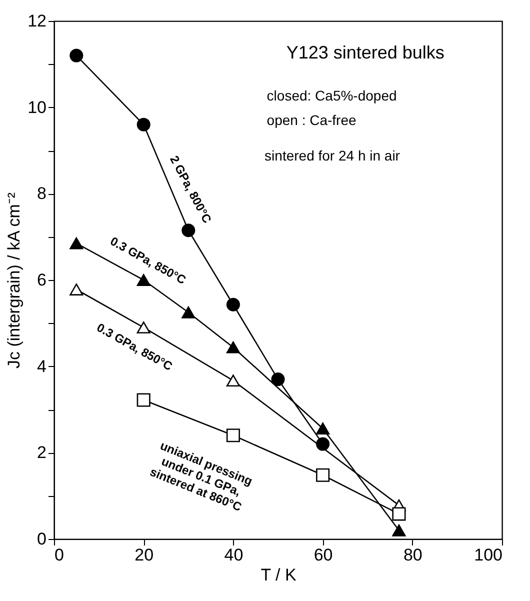 This screenshot has height=601, width=530. What do you see at coordinates (41, 280) in the screenshot?
I see `y-tick-label: 6` at bounding box center [41, 280].